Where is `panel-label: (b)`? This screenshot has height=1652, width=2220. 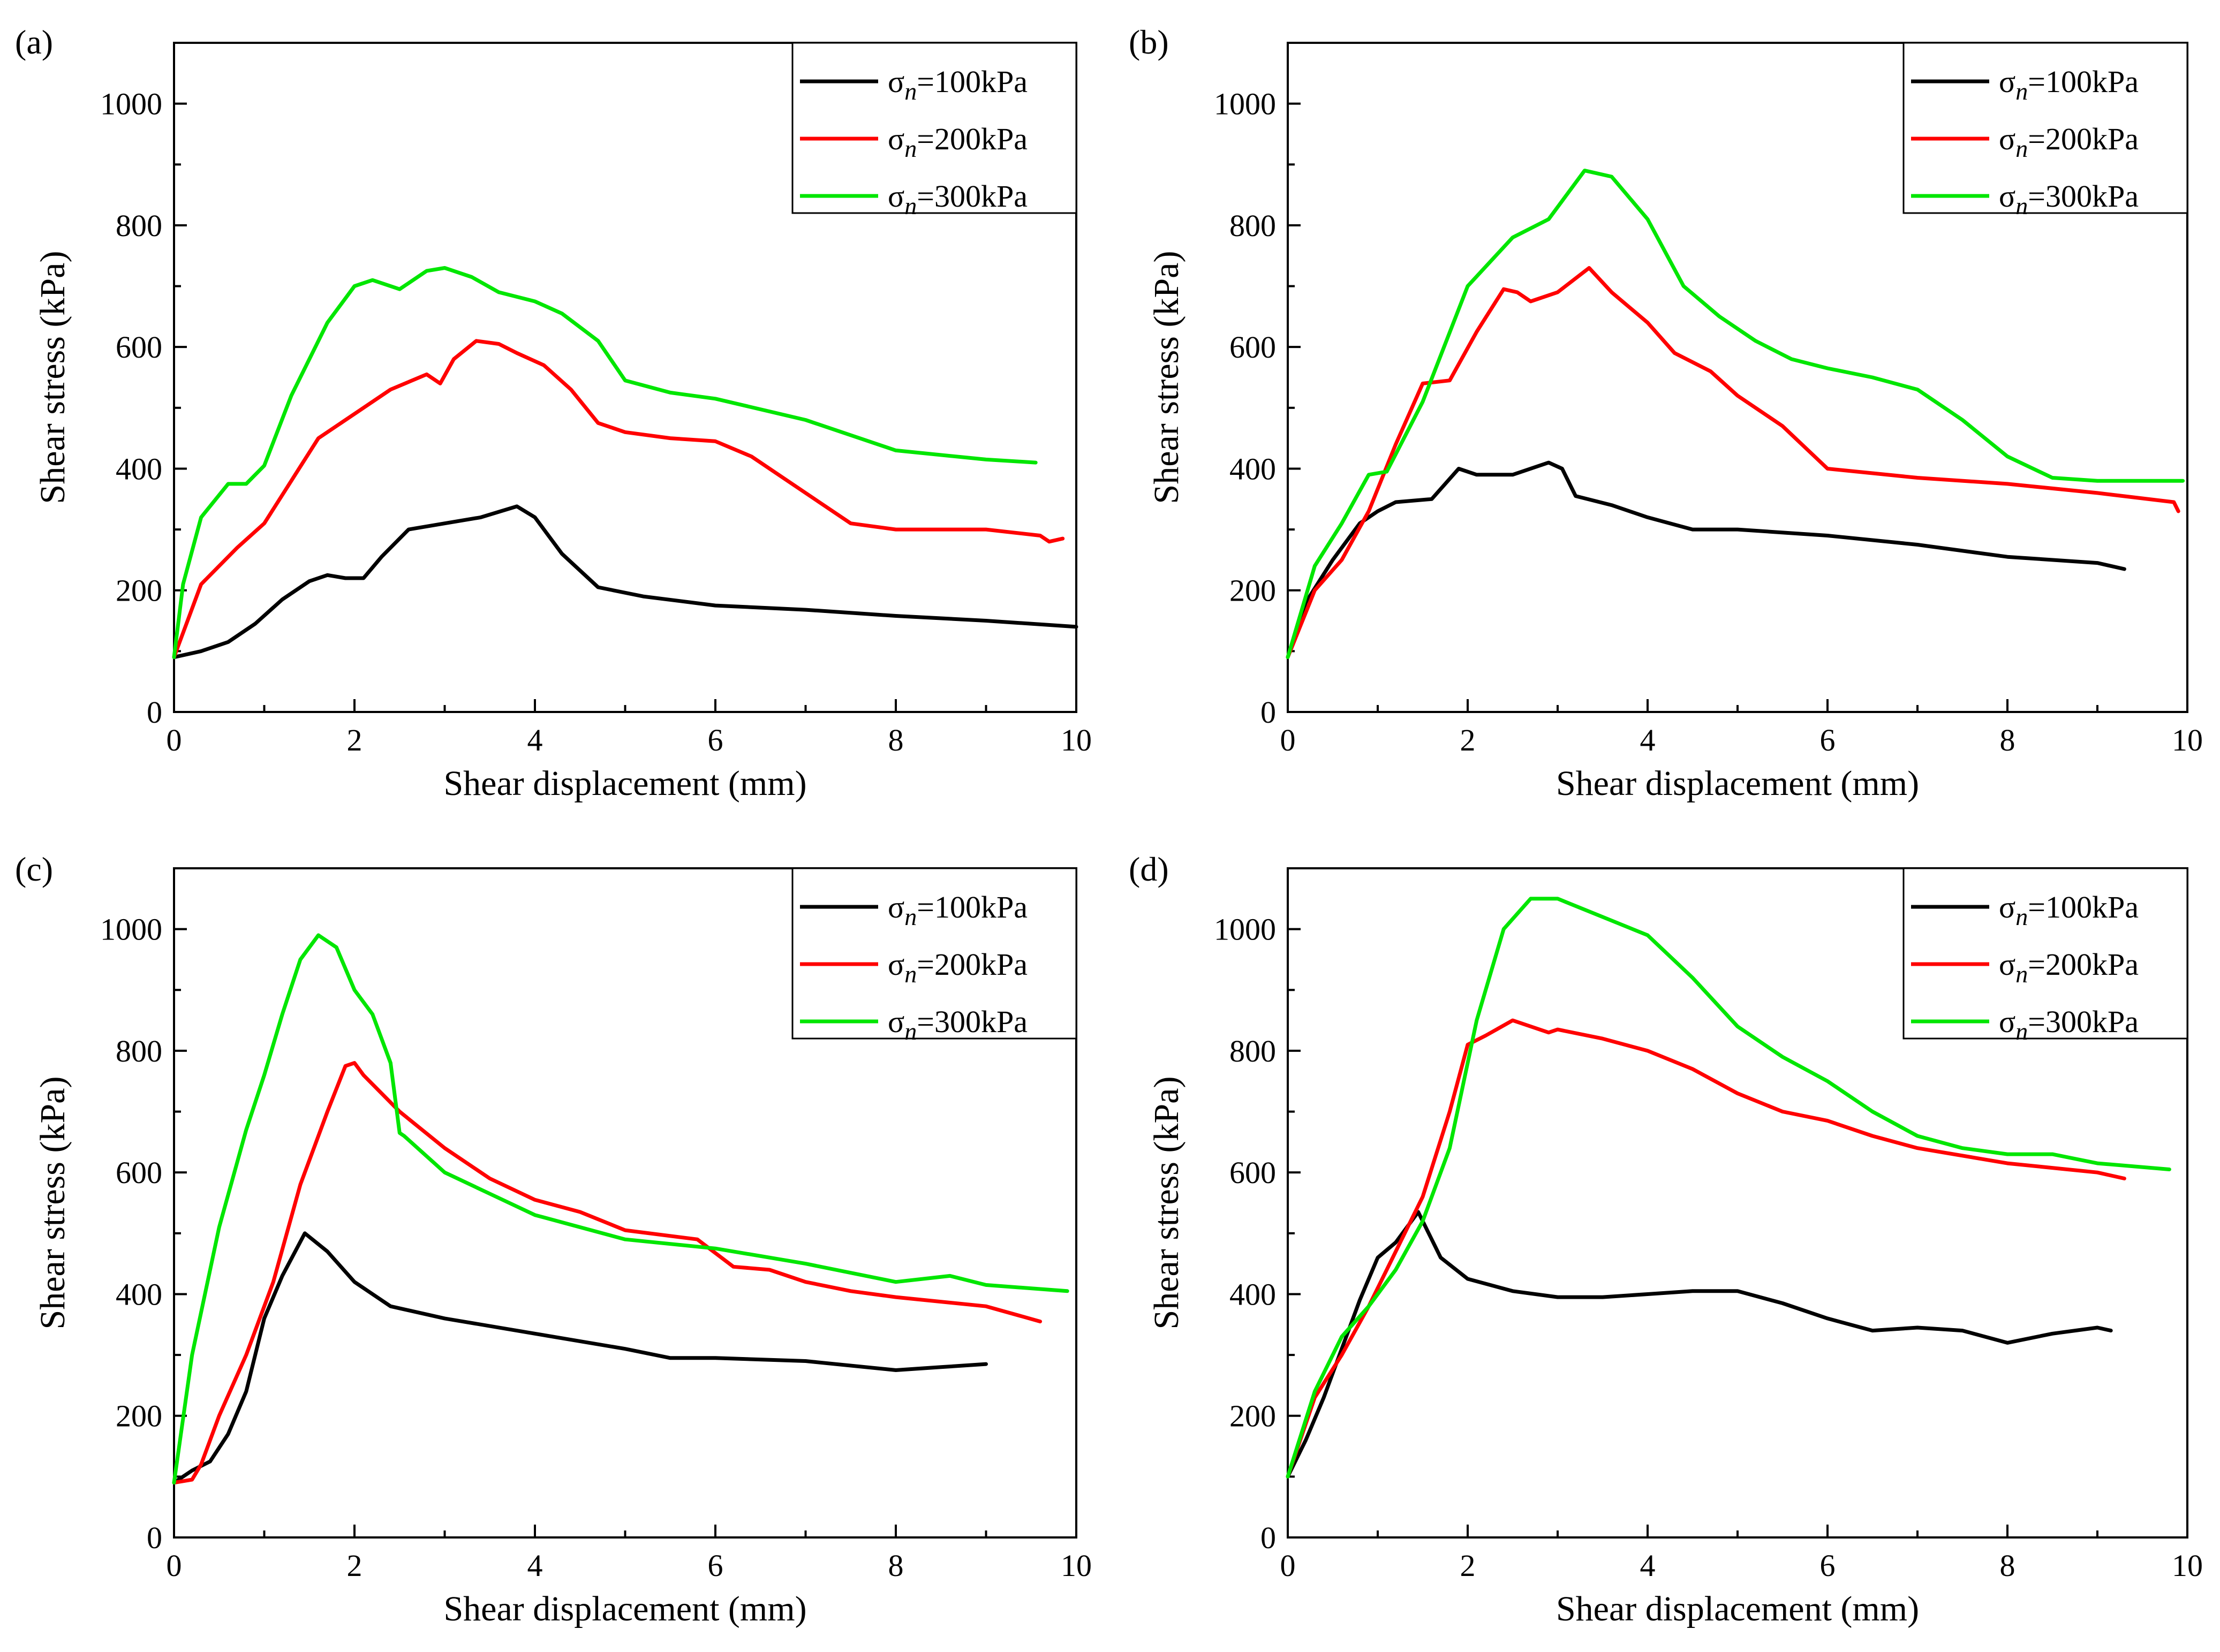 panel-label: (b) is located at coordinates (1149, 42).